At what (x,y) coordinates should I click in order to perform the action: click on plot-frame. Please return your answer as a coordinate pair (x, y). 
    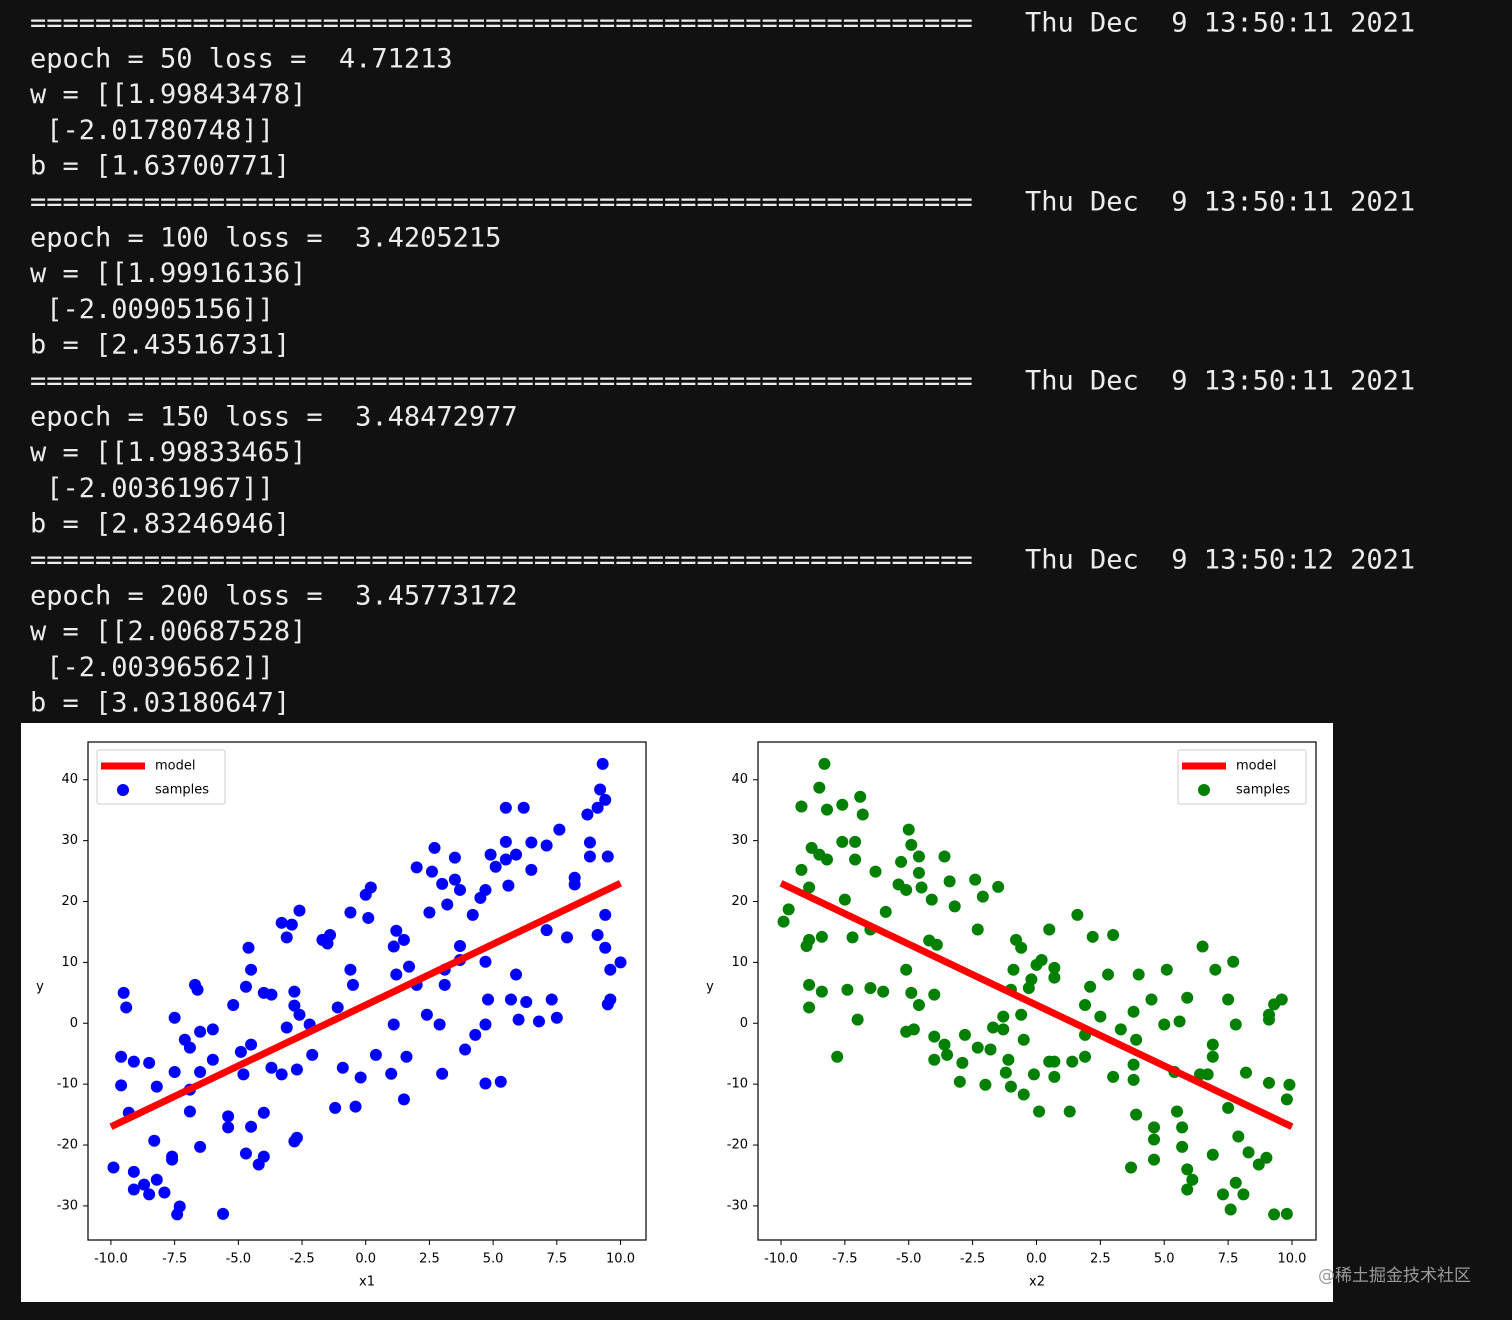
    Looking at the image, I should click on (1037, 991).